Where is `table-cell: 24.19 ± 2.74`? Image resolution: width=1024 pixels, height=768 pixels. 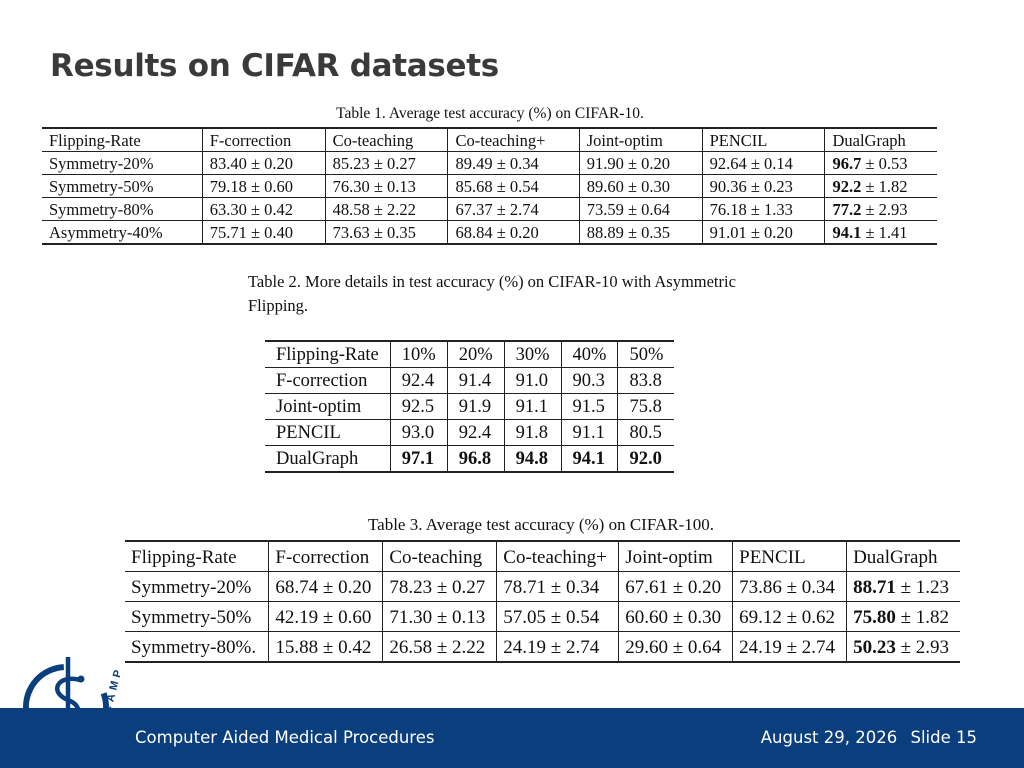 table-cell: 24.19 ± 2.74 is located at coordinates (790, 647).